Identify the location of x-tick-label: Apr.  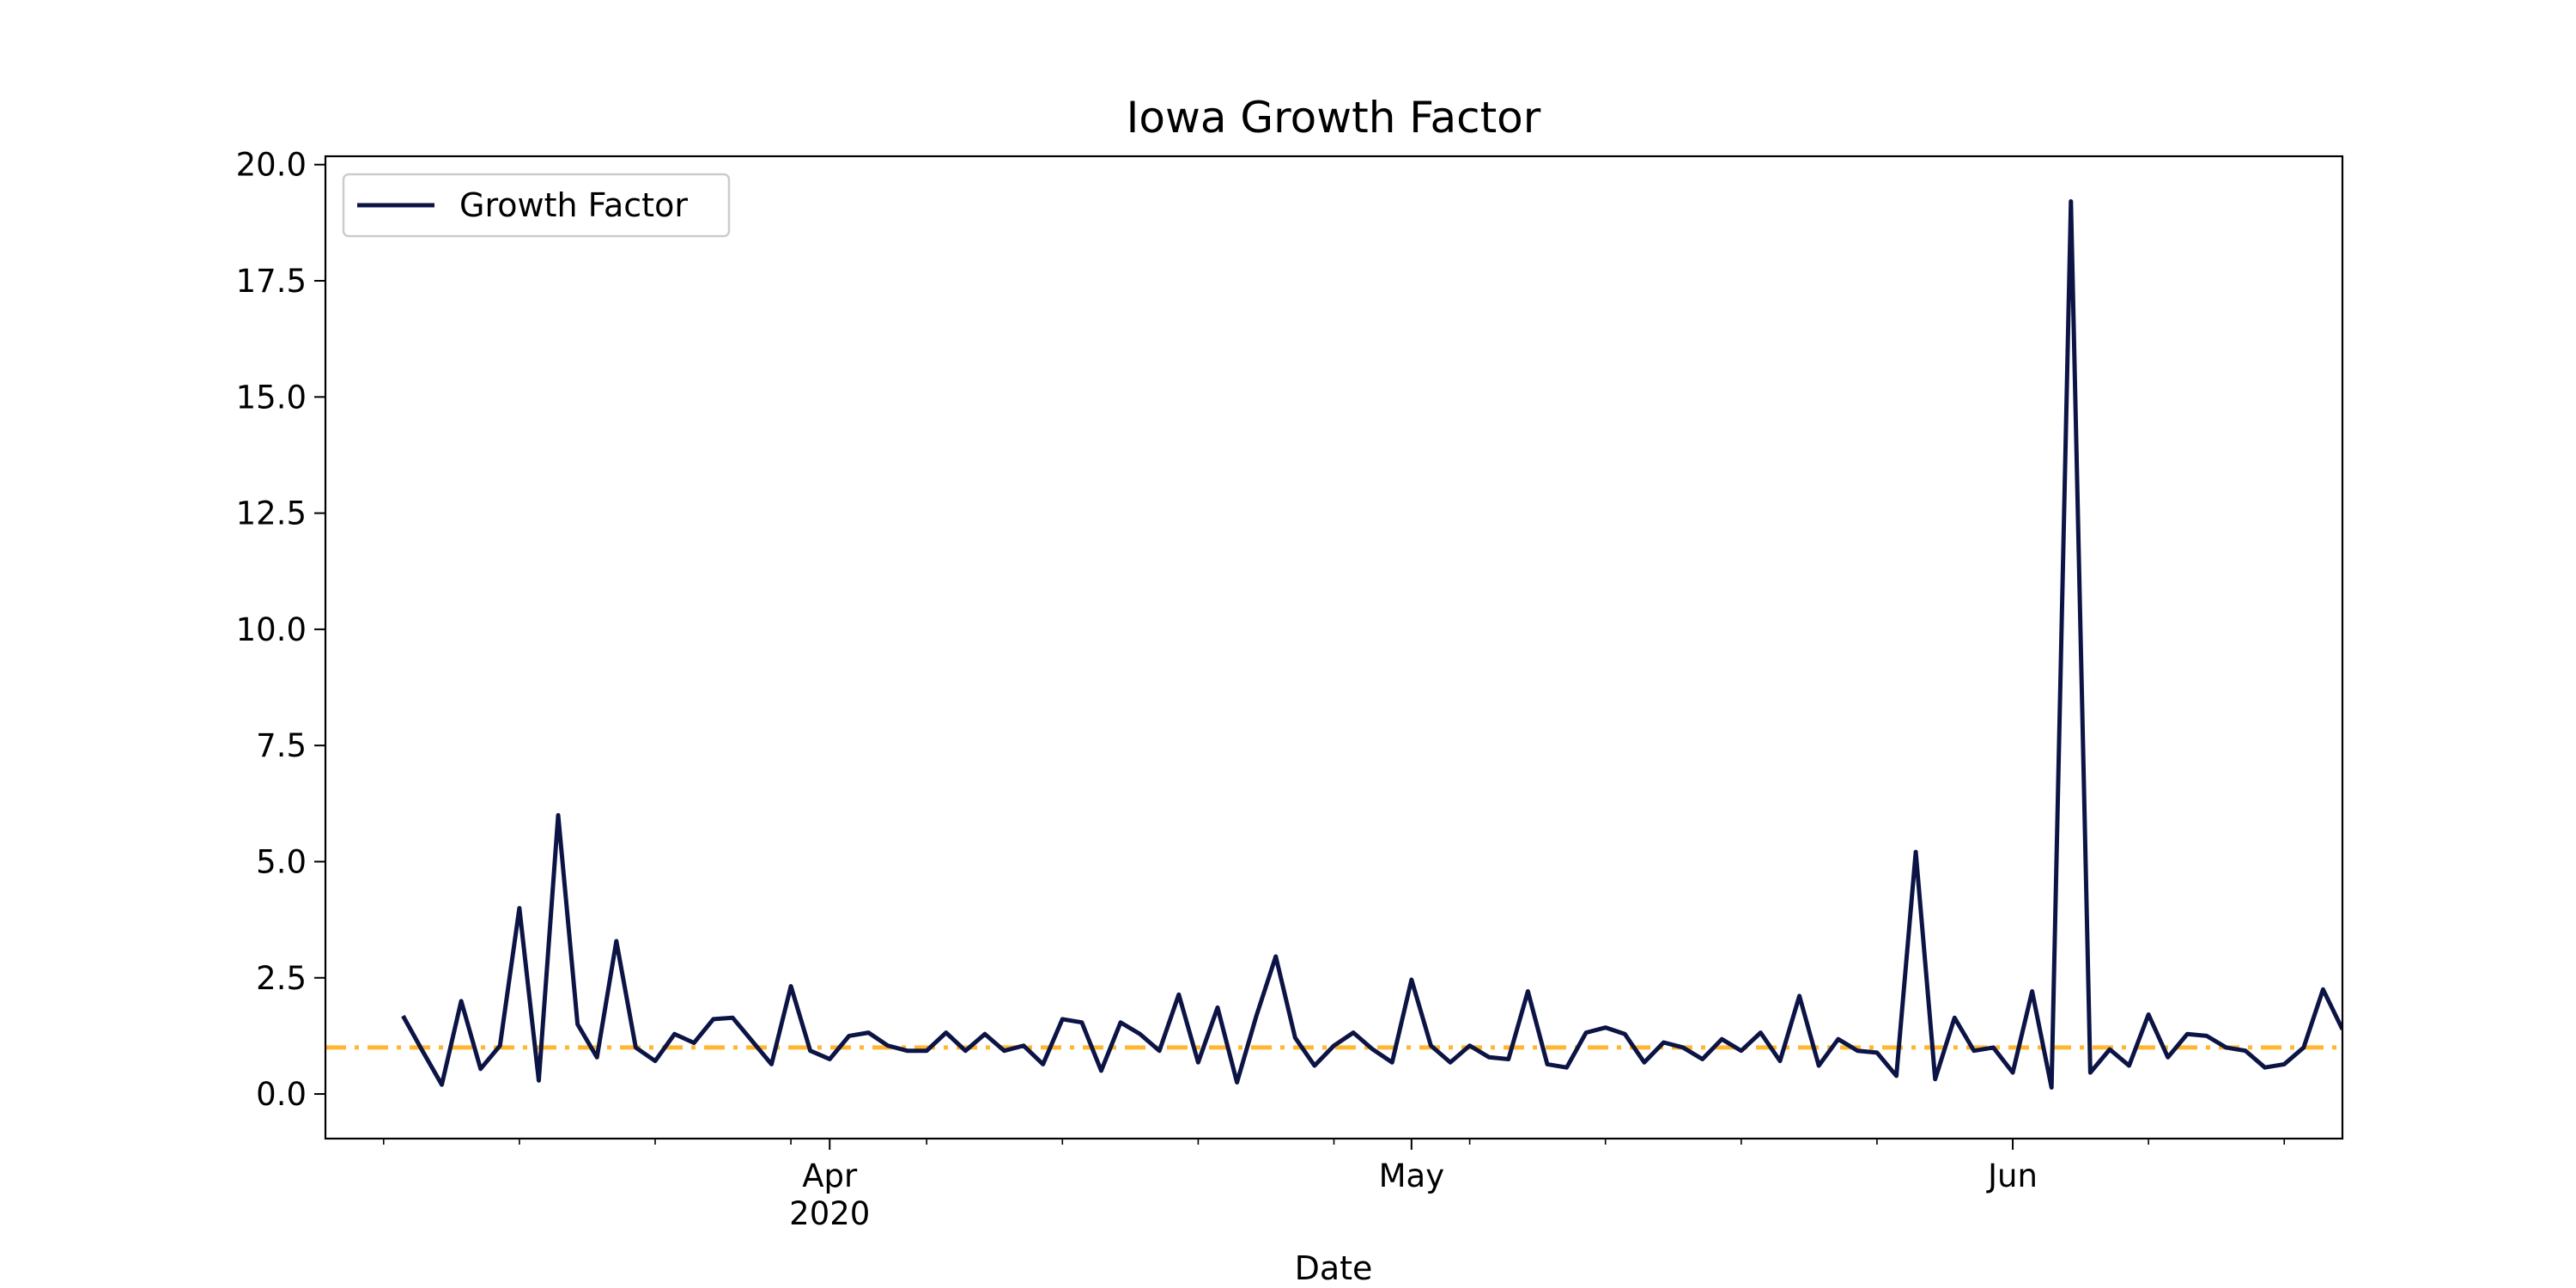
(830, 1175).